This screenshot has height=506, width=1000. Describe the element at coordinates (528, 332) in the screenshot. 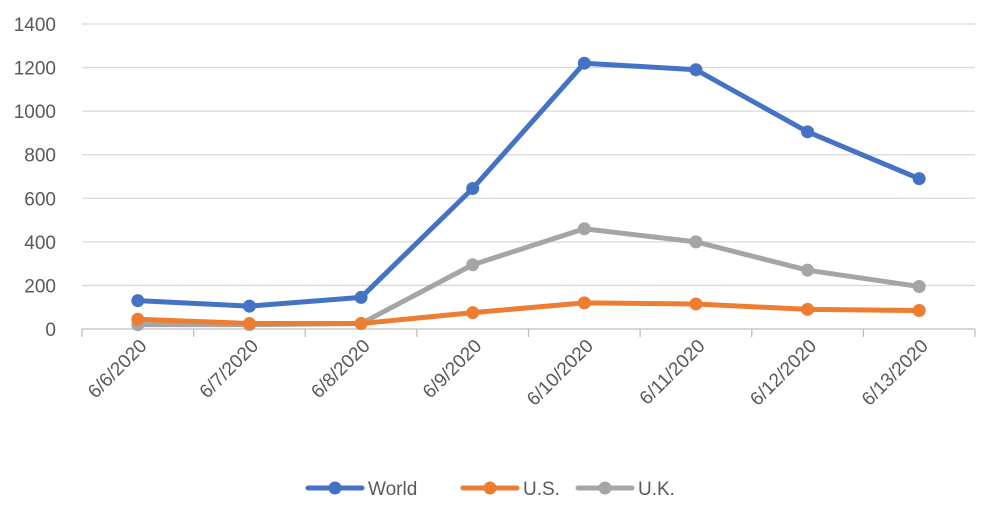

I see `x-axis` at that location.